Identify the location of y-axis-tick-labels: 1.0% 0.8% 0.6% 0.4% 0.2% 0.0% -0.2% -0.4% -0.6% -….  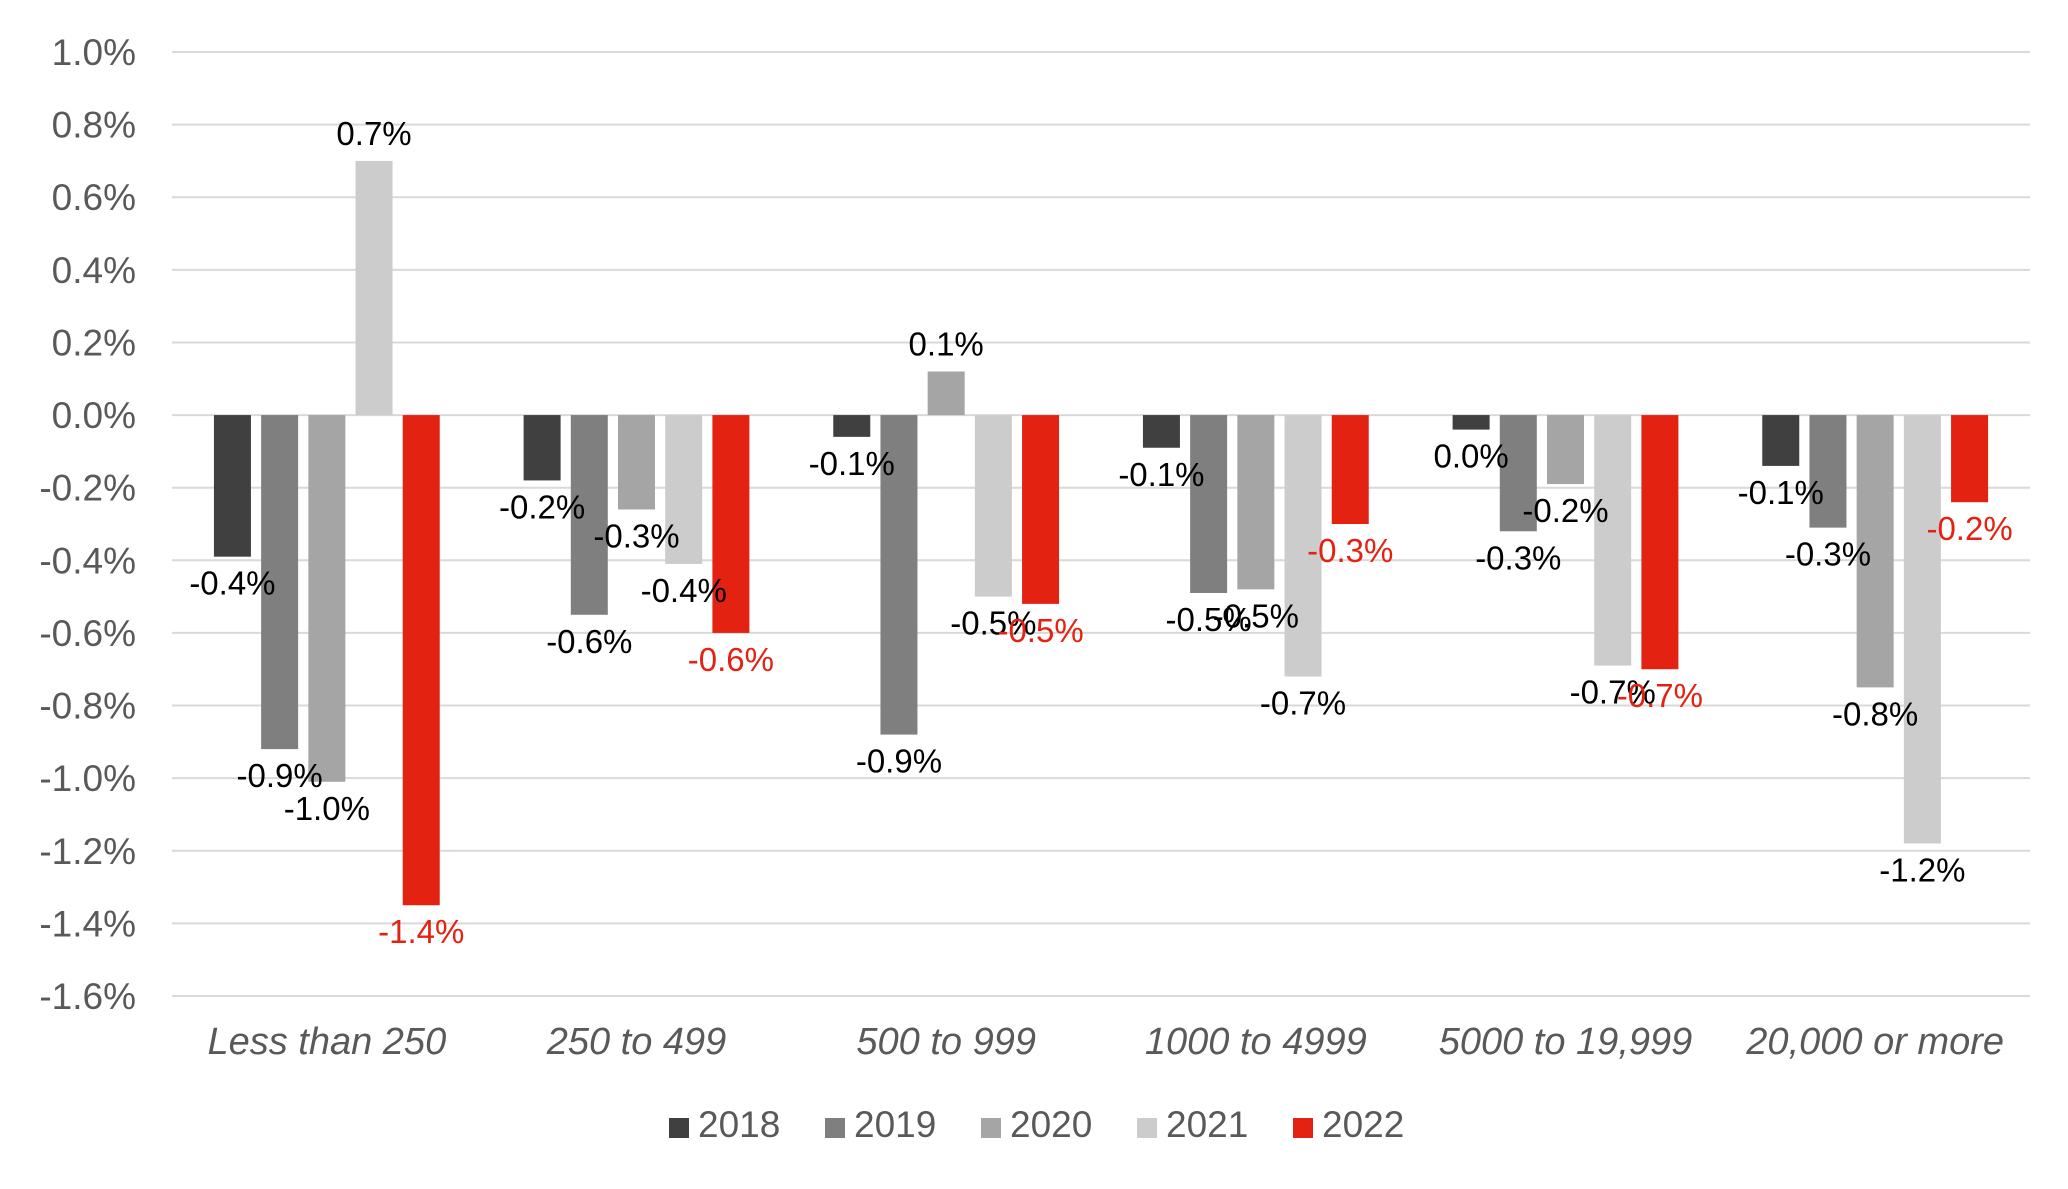
(87, 524).